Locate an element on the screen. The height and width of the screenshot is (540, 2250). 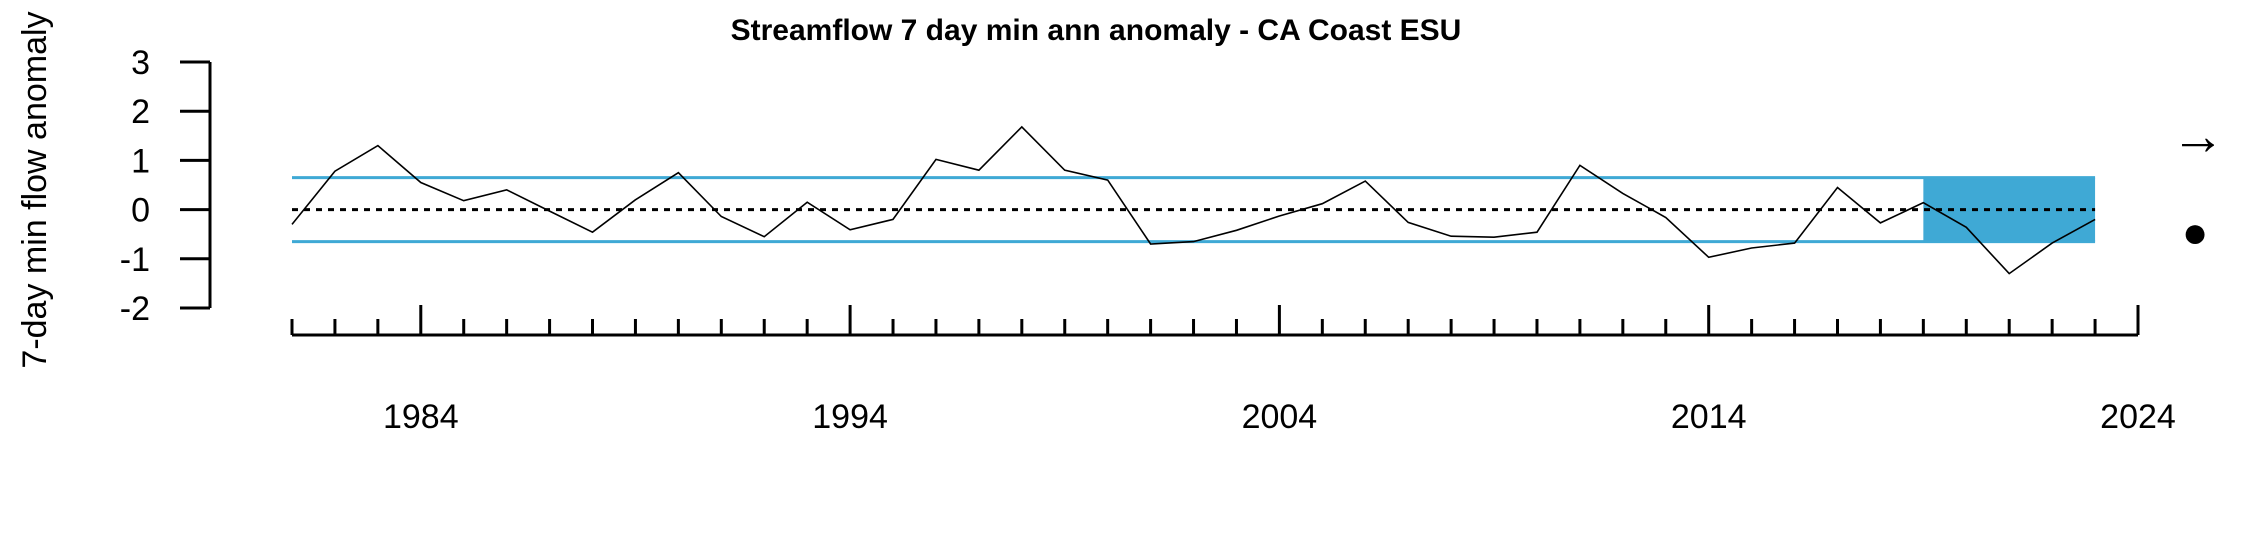
x-tick-label: 1994 is located at coordinates (850, 417).